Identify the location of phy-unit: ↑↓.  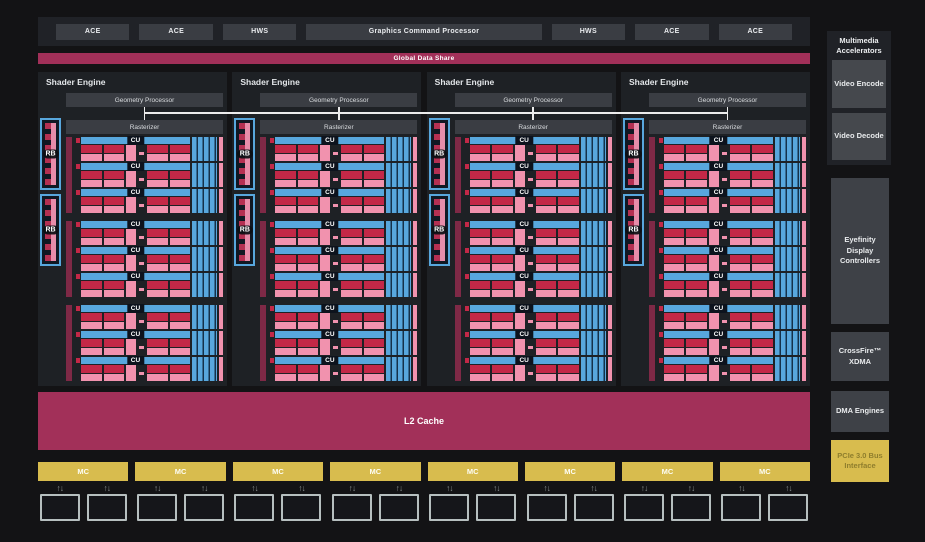
(788, 502).